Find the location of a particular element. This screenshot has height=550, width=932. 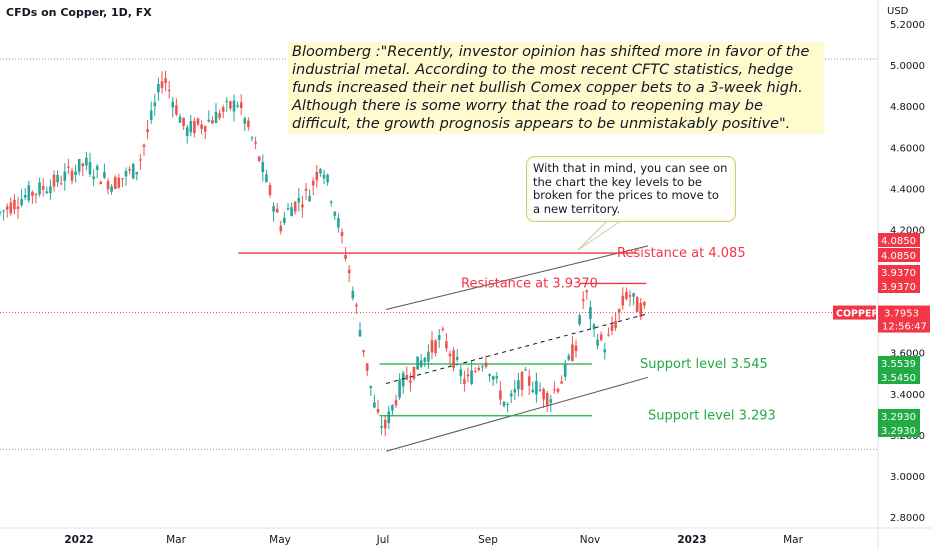

y-tick-label: 4.4000 is located at coordinates (907, 189).